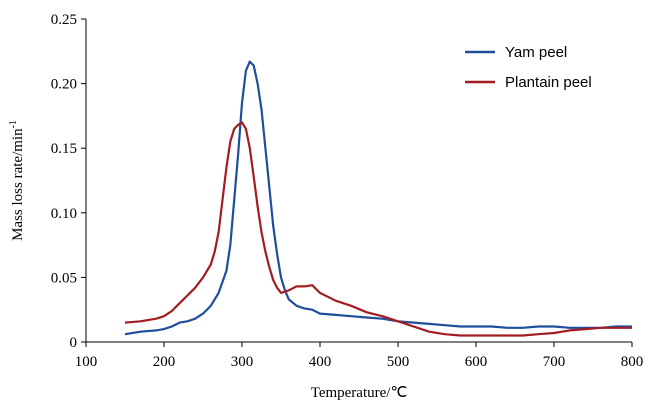  I want to click on y-axis-label-text: Mass loss rate/min, so click(18, 184).